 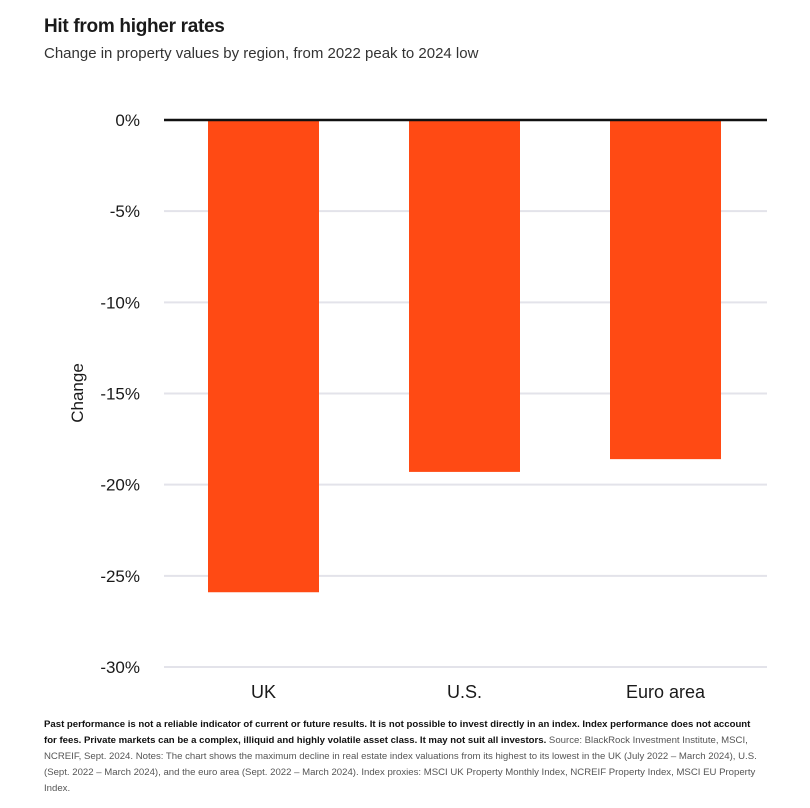 I want to click on y-tick-label: -30%, so click(x=120, y=667).